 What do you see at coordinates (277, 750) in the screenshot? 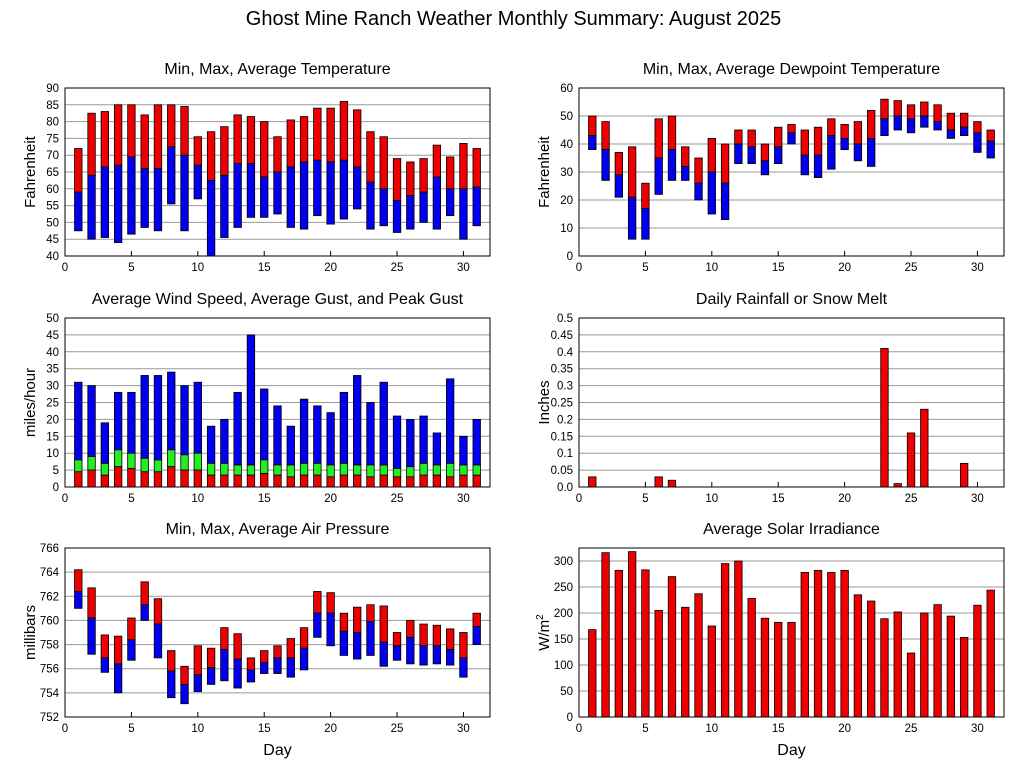
I see `x-axis-label: Day` at bounding box center [277, 750].